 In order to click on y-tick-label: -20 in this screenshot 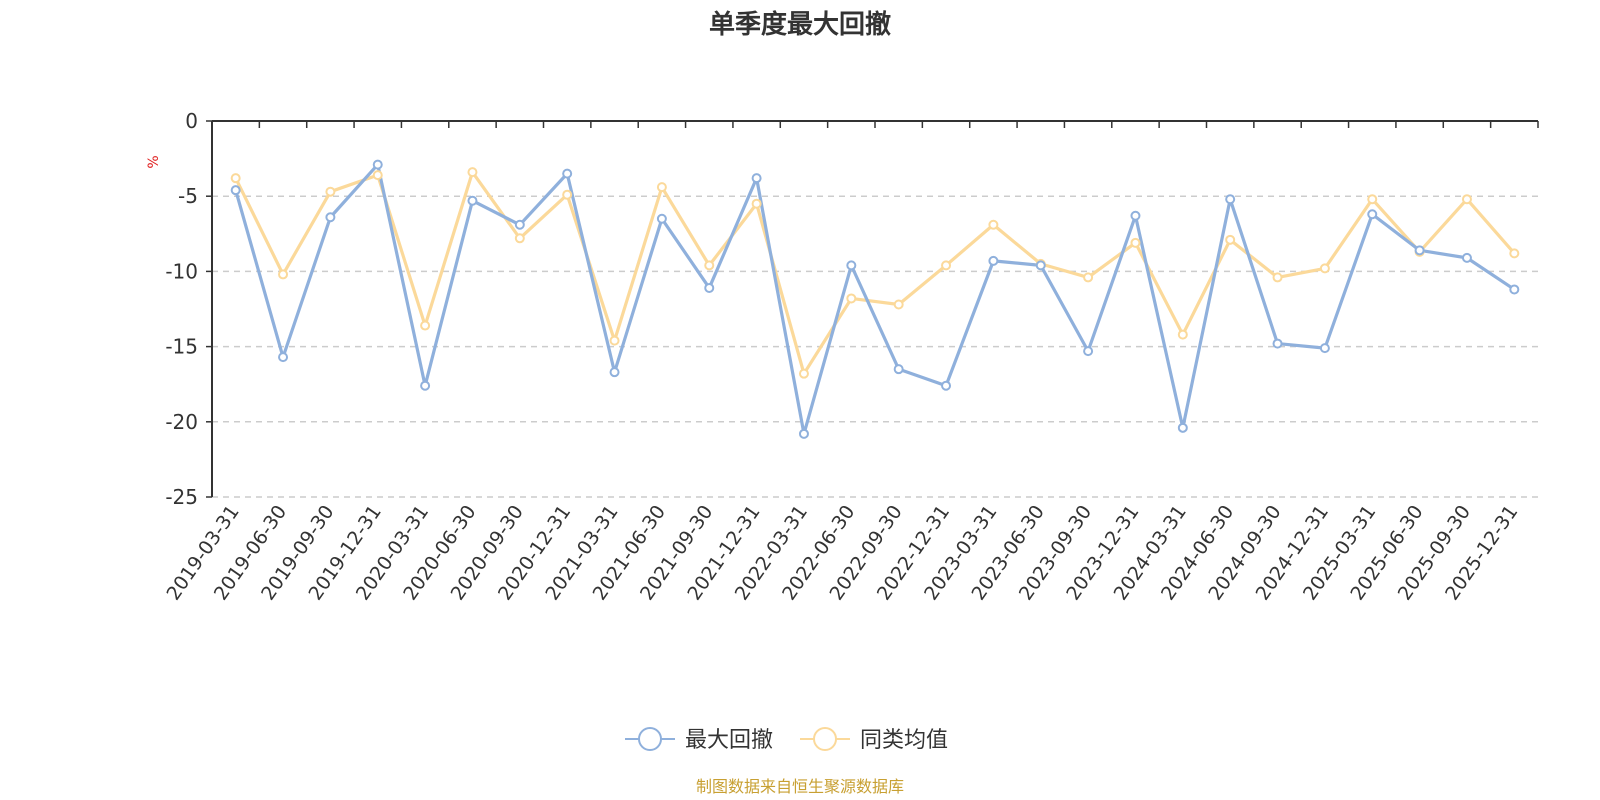, I will do `click(181, 422)`.